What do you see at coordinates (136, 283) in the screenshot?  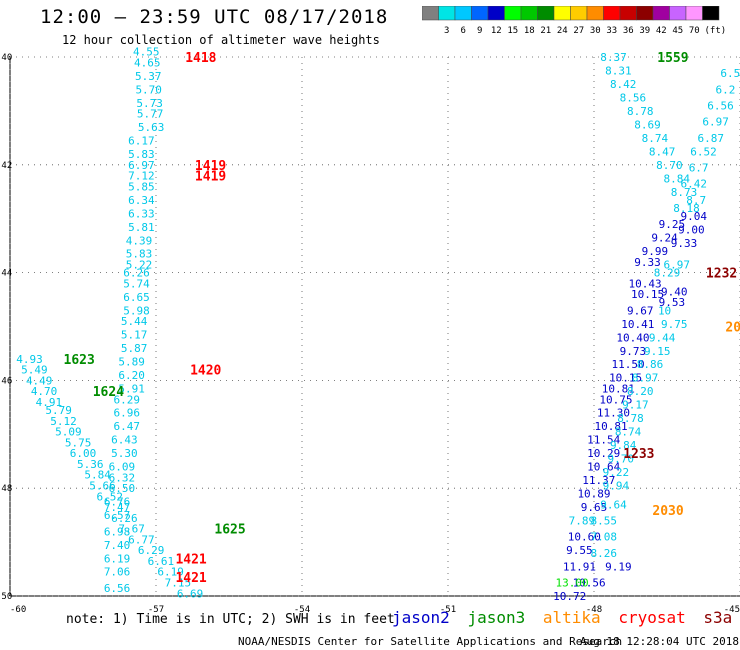 I see `swh-value-label: 5.74` at bounding box center [136, 283].